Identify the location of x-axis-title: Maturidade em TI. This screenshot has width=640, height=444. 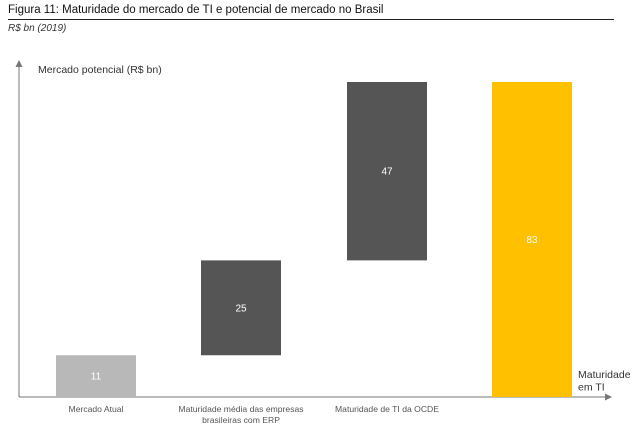
(604, 381).